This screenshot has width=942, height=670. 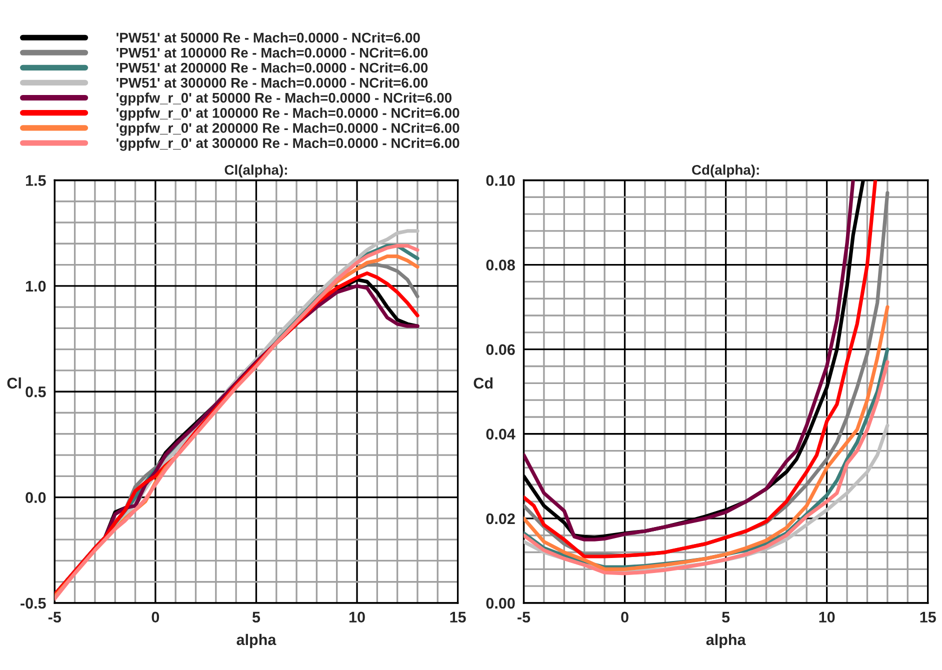 What do you see at coordinates (500, 603) in the screenshot?
I see `y-tick-label: 0.00` at bounding box center [500, 603].